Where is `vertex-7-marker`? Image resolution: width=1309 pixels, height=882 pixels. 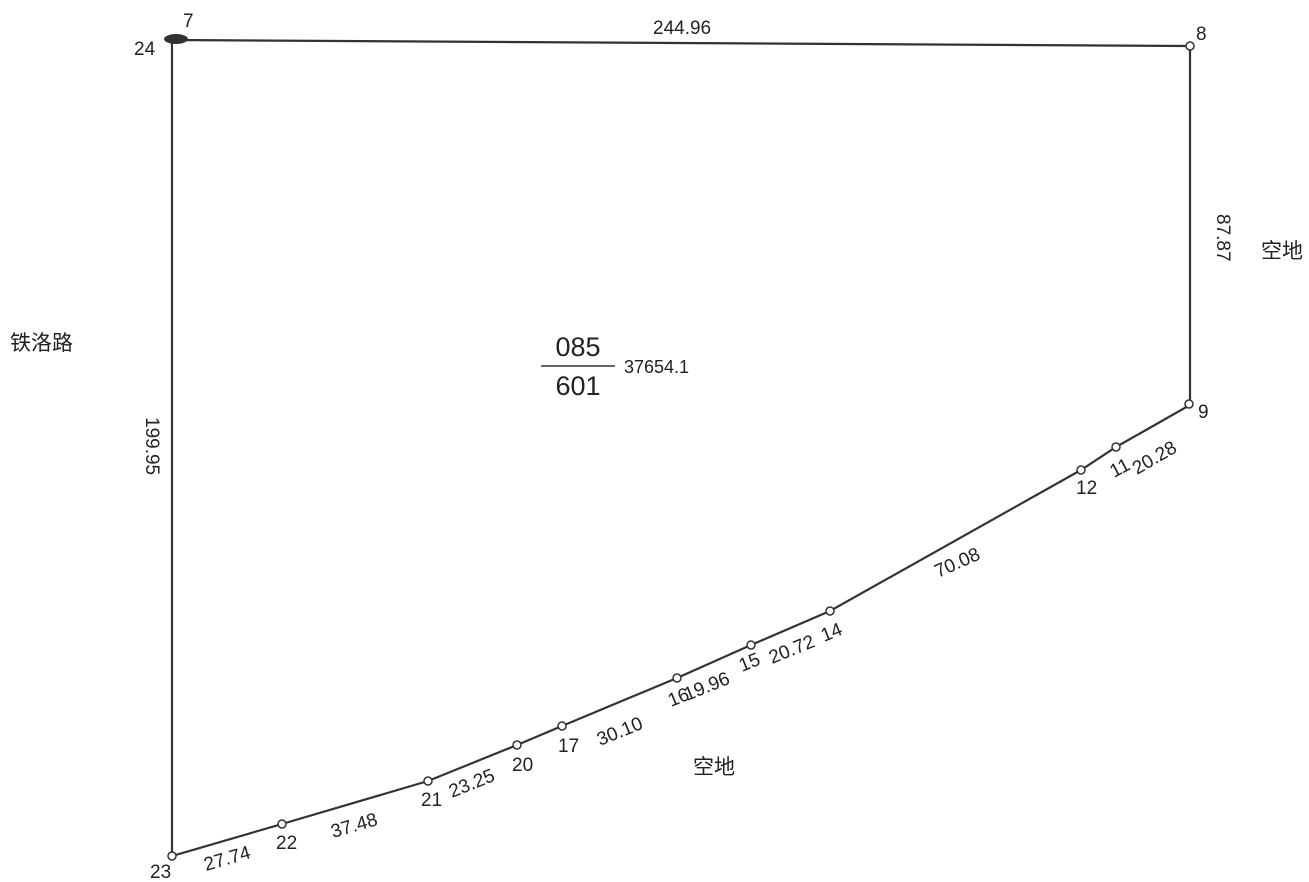 vertex-7-marker is located at coordinates (176, 39).